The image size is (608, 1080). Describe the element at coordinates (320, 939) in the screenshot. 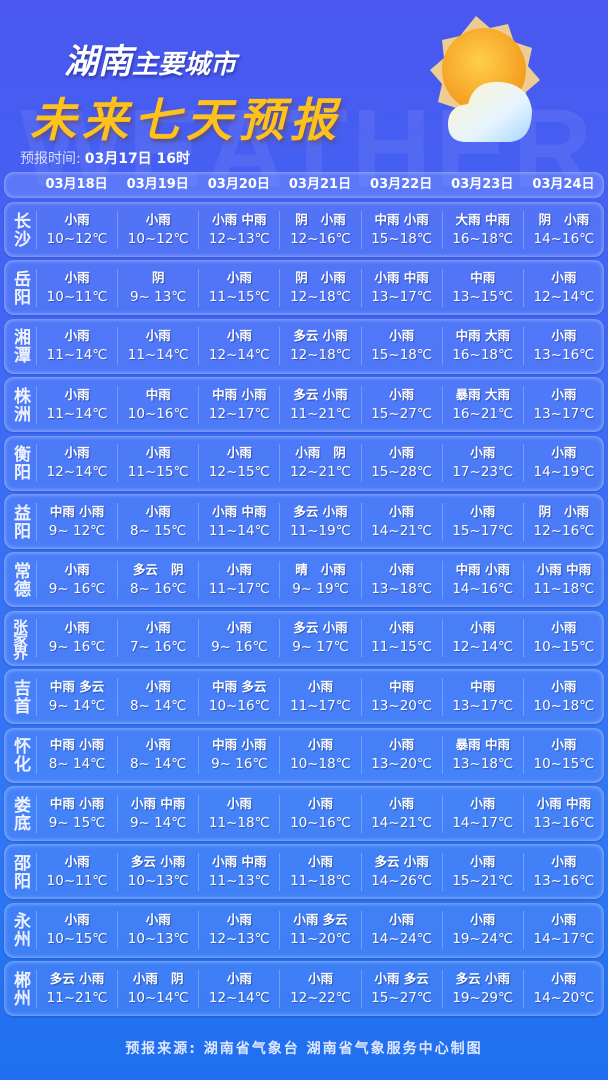

I see `temperature-range: 11~20℃` at that location.